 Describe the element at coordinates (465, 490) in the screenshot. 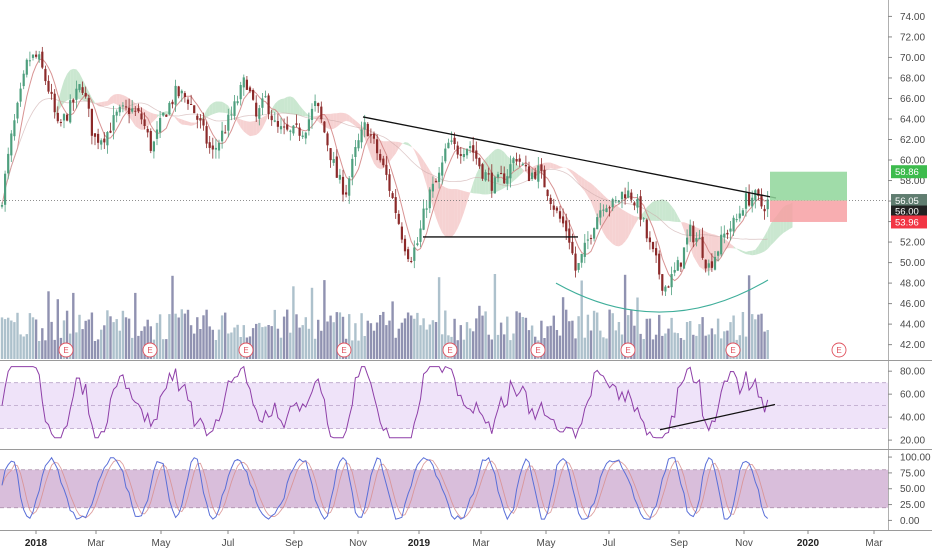

I see `stochastic-pane: 0.00 25.00 50.00 75.00 100.00` at that location.